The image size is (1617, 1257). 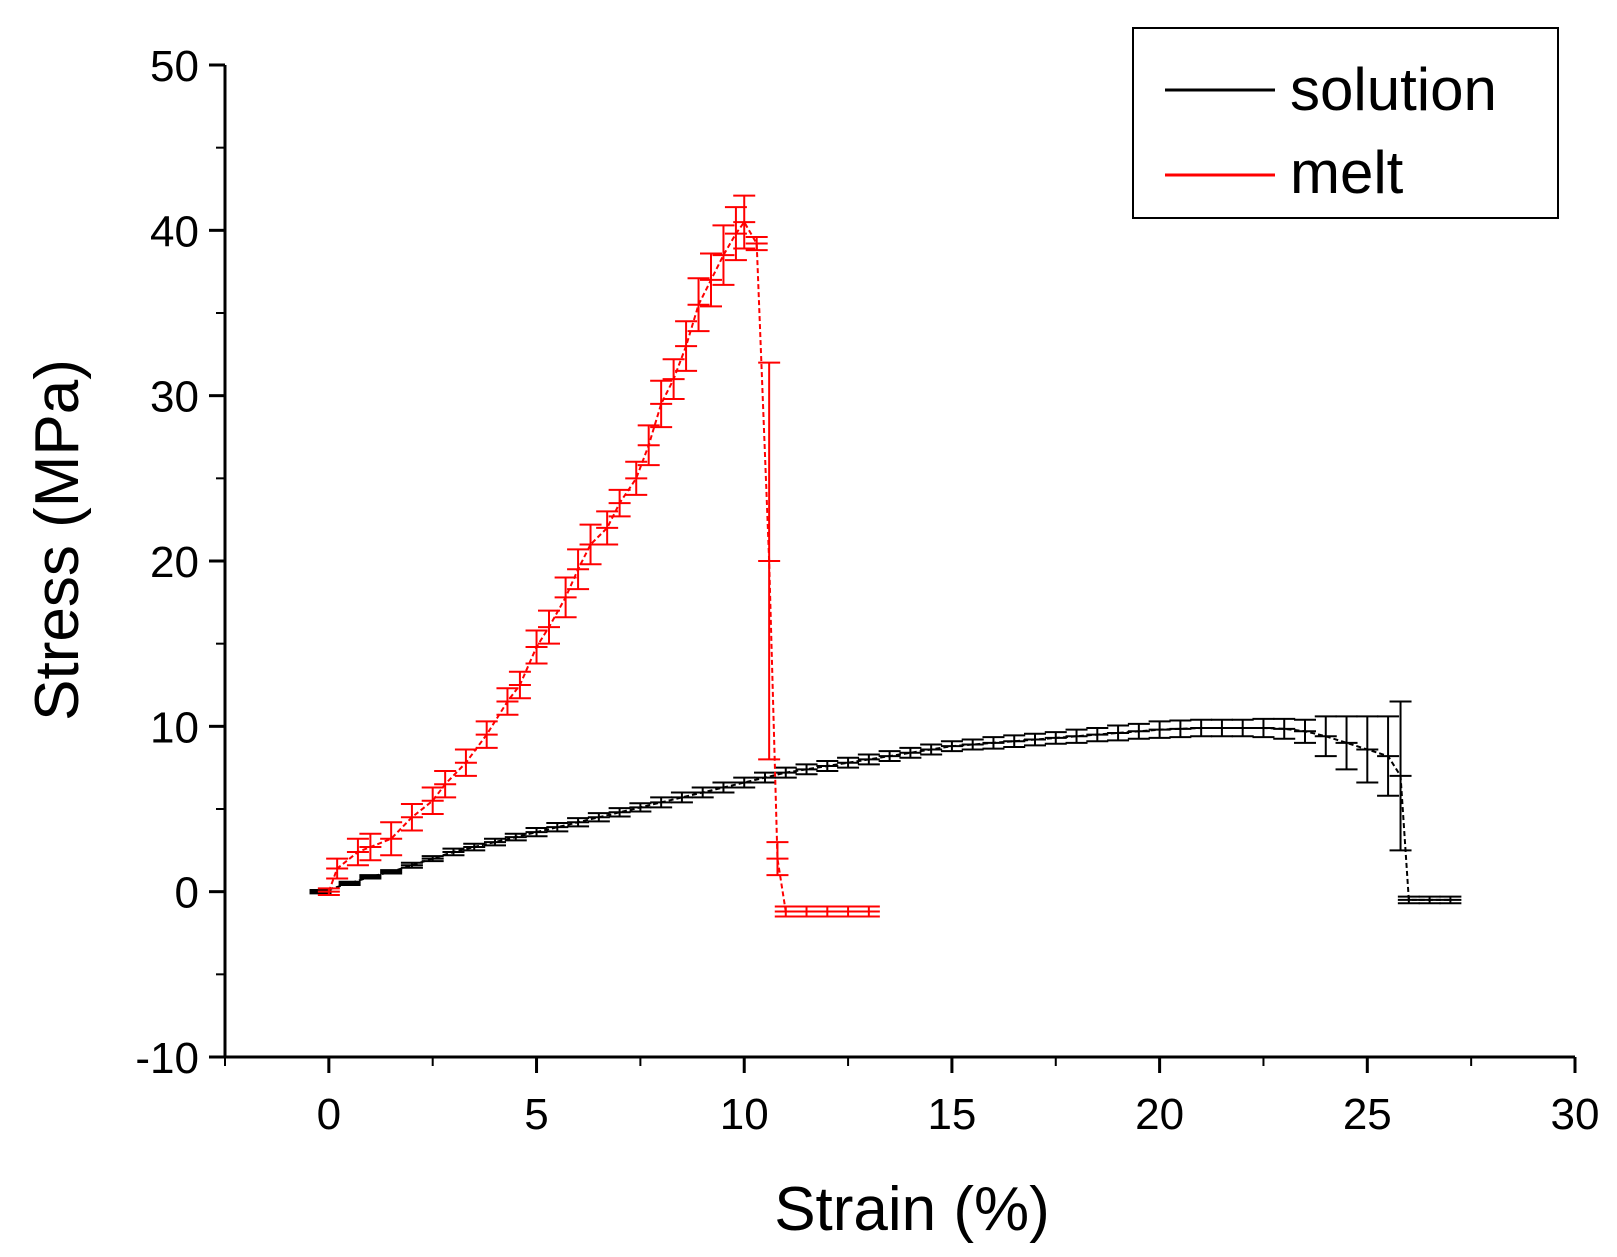 What do you see at coordinates (329, 1114) in the screenshot?
I see `x-tick-label: 0` at bounding box center [329, 1114].